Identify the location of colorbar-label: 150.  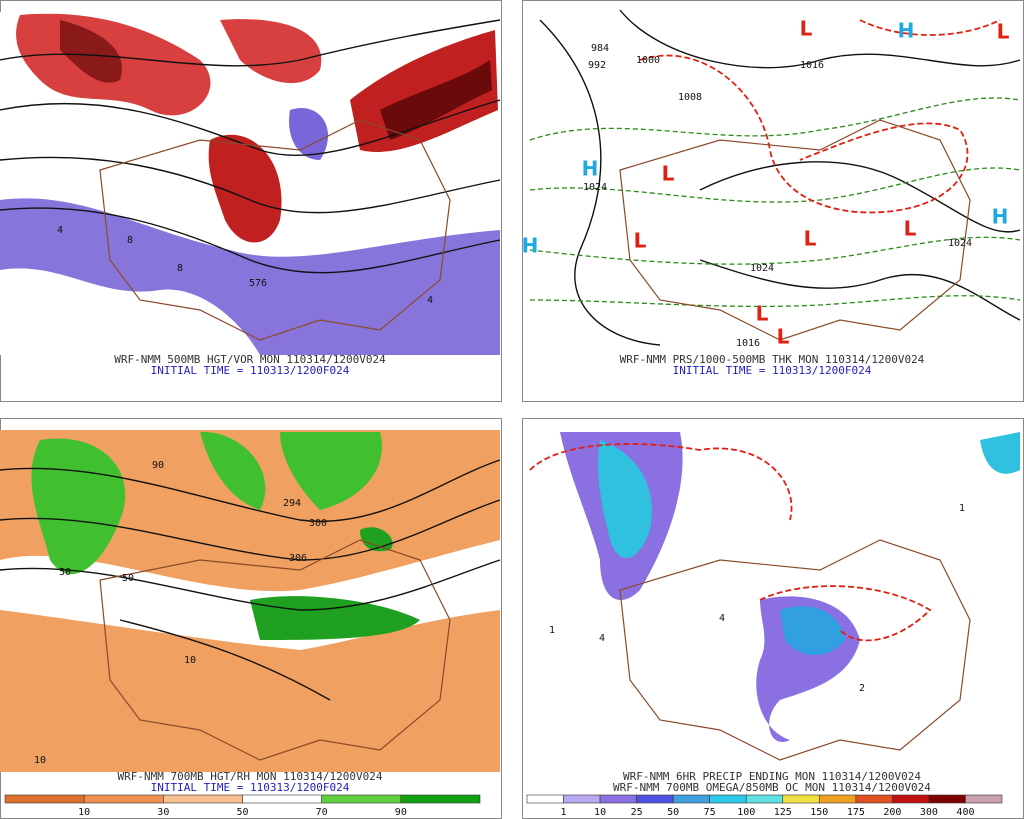
(819, 812).